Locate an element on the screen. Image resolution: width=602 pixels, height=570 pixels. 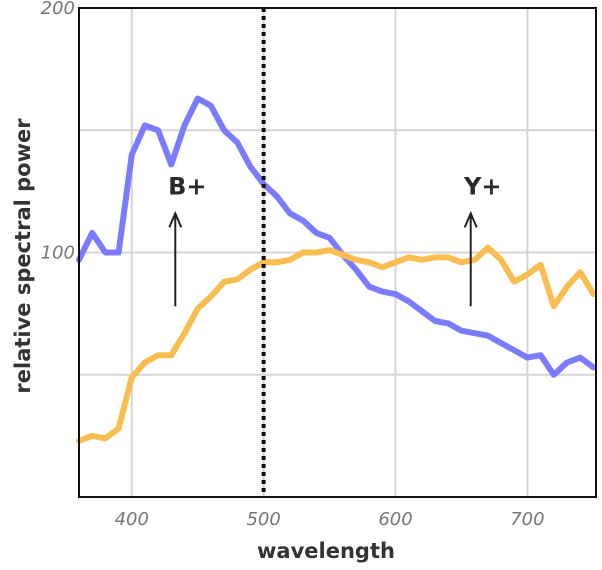
y-tick-label: 200 is located at coordinates (58, 9).